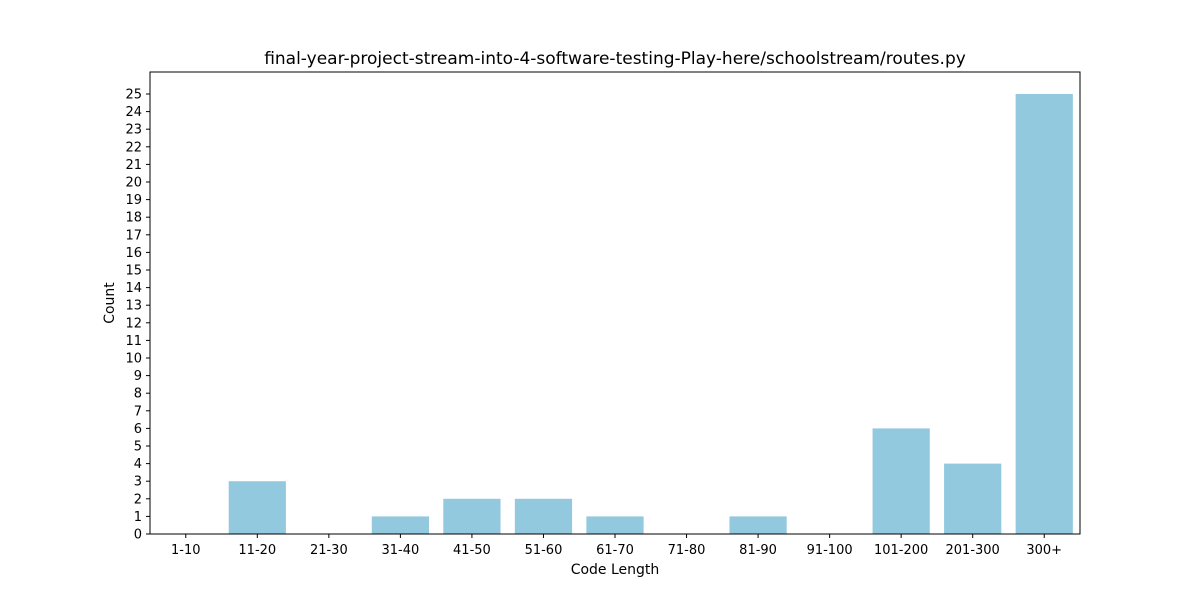 The image size is (1200, 600). Describe the element at coordinates (133, 112) in the screenshot. I see `y-tick-label: 24` at that location.